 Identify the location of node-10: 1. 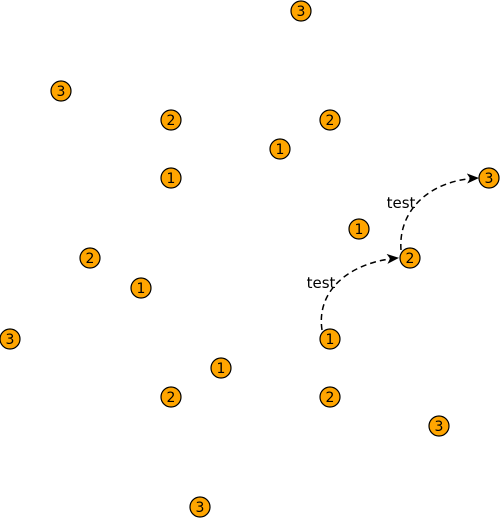
(141, 288).